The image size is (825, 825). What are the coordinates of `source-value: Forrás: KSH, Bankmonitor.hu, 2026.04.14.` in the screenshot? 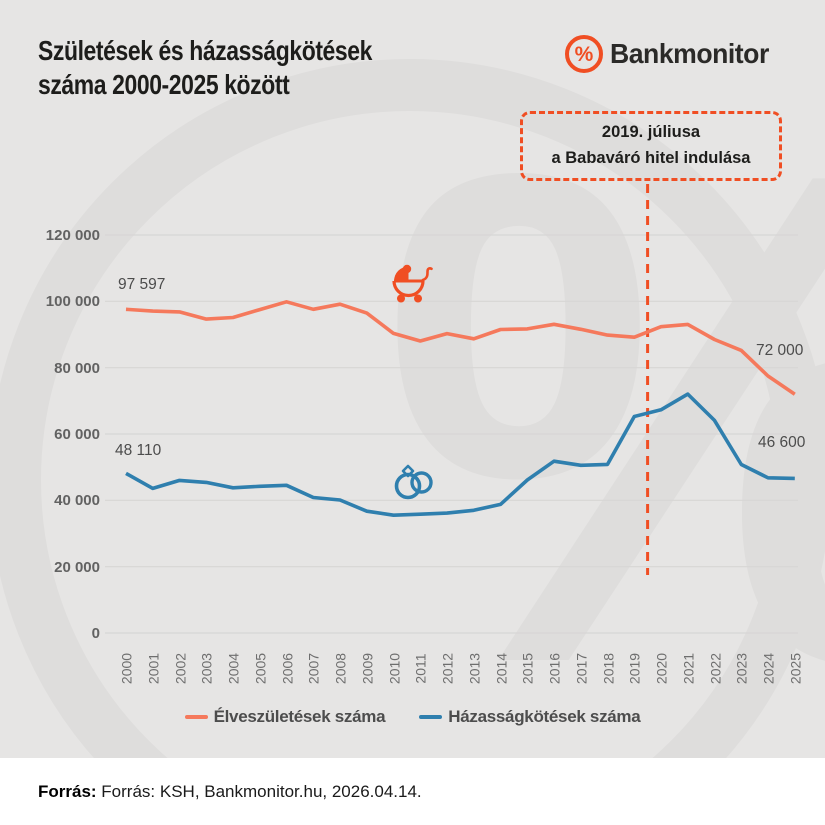 It's located at (259, 791).